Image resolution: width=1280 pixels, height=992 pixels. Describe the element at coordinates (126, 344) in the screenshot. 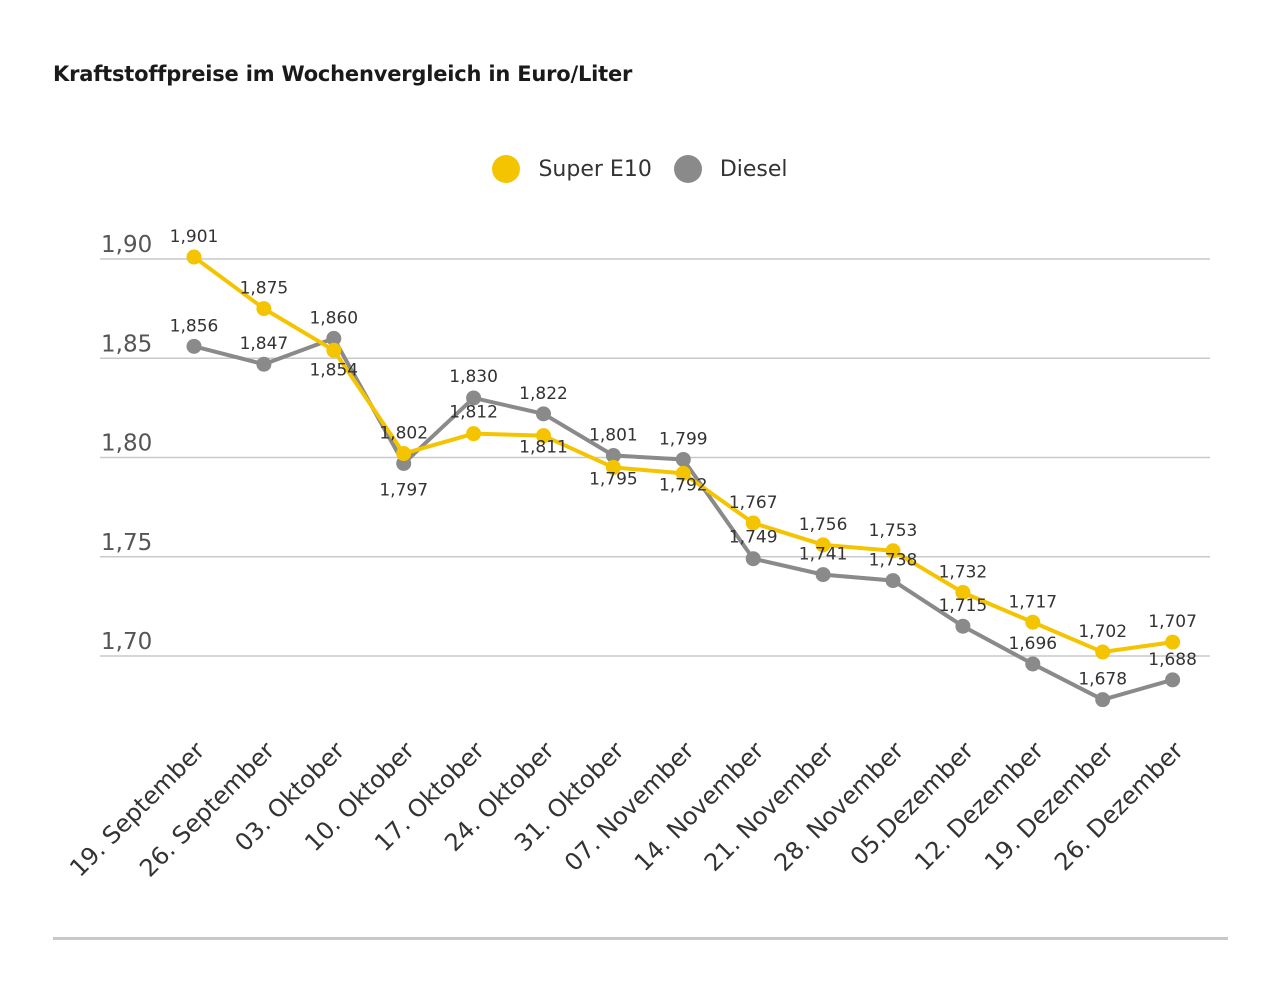

I see `y-tick-label: 1,85` at that location.